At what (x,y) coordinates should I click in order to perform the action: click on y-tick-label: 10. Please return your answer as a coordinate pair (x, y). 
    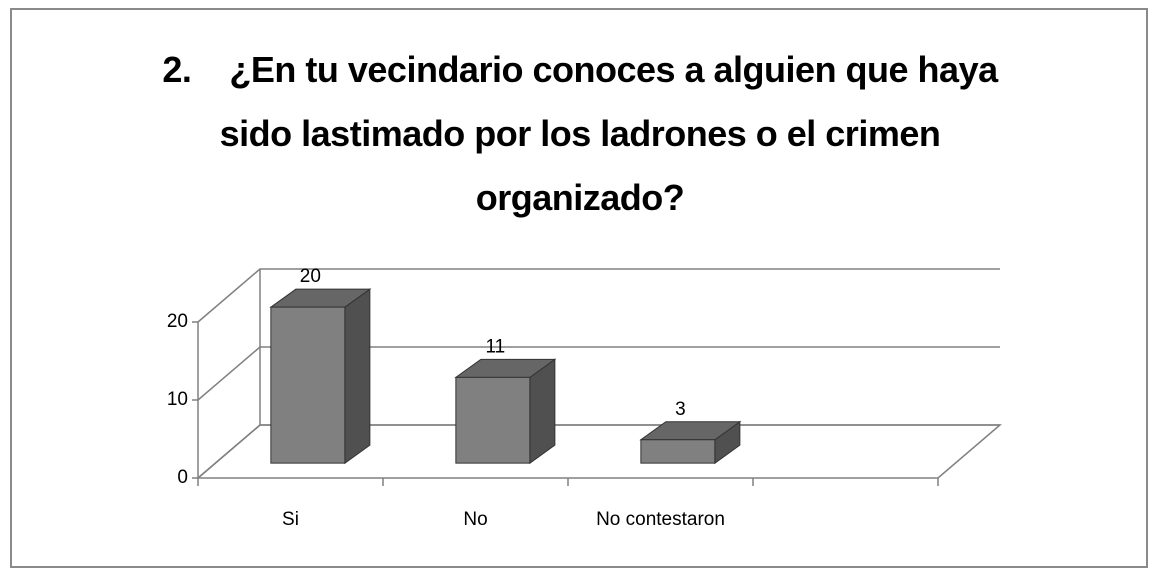
    Looking at the image, I should click on (177, 399).